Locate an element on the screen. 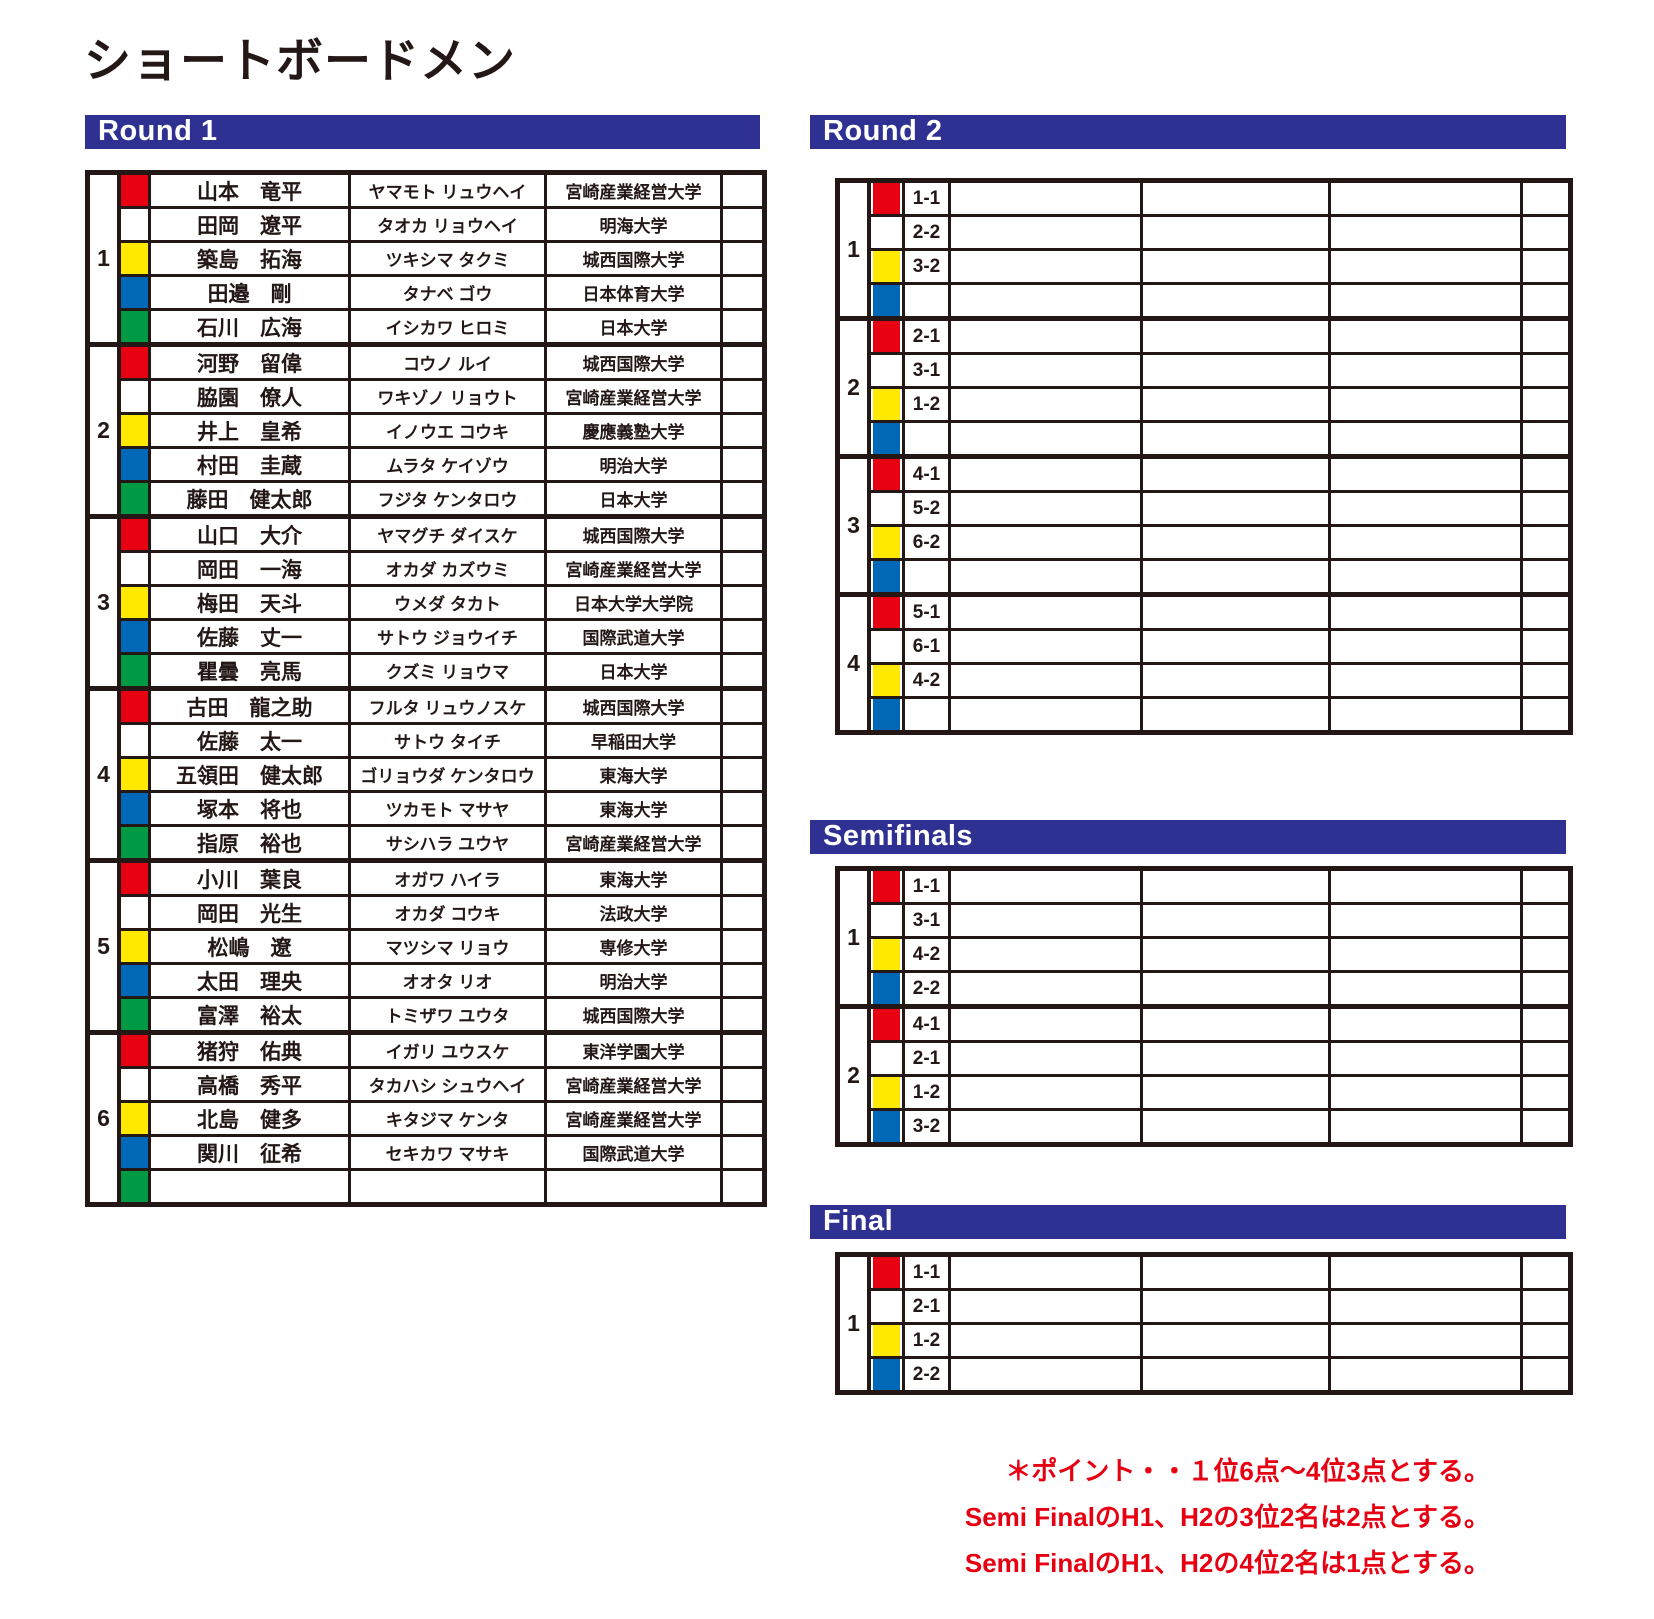 Image resolution: width=1654 pixels, height=1619 pixels. seed-label is located at coordinates (928, 576).